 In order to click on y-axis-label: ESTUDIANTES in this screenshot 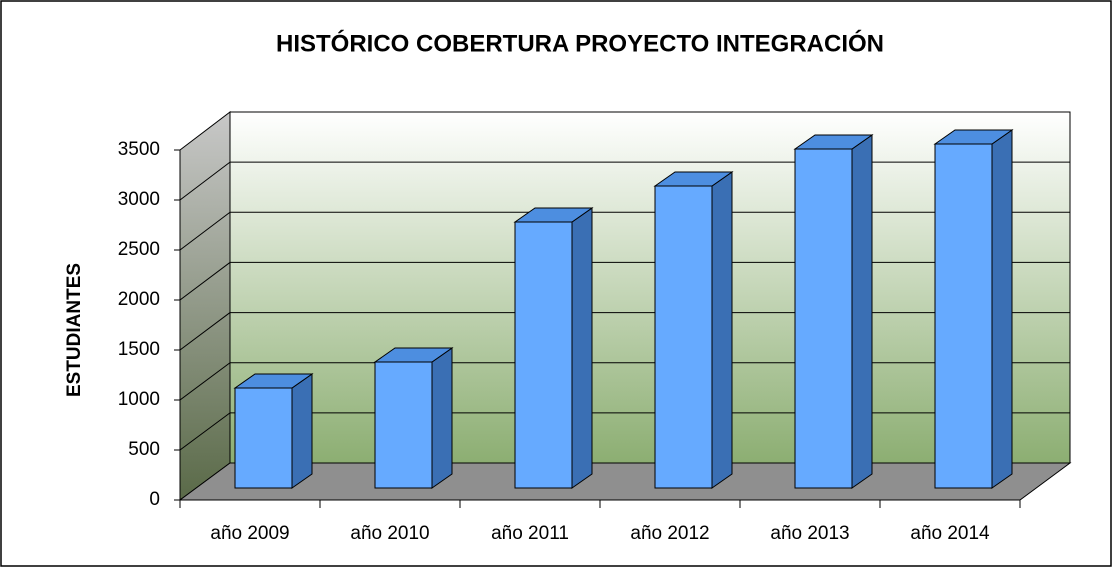, I will do `click(74, 330)`.